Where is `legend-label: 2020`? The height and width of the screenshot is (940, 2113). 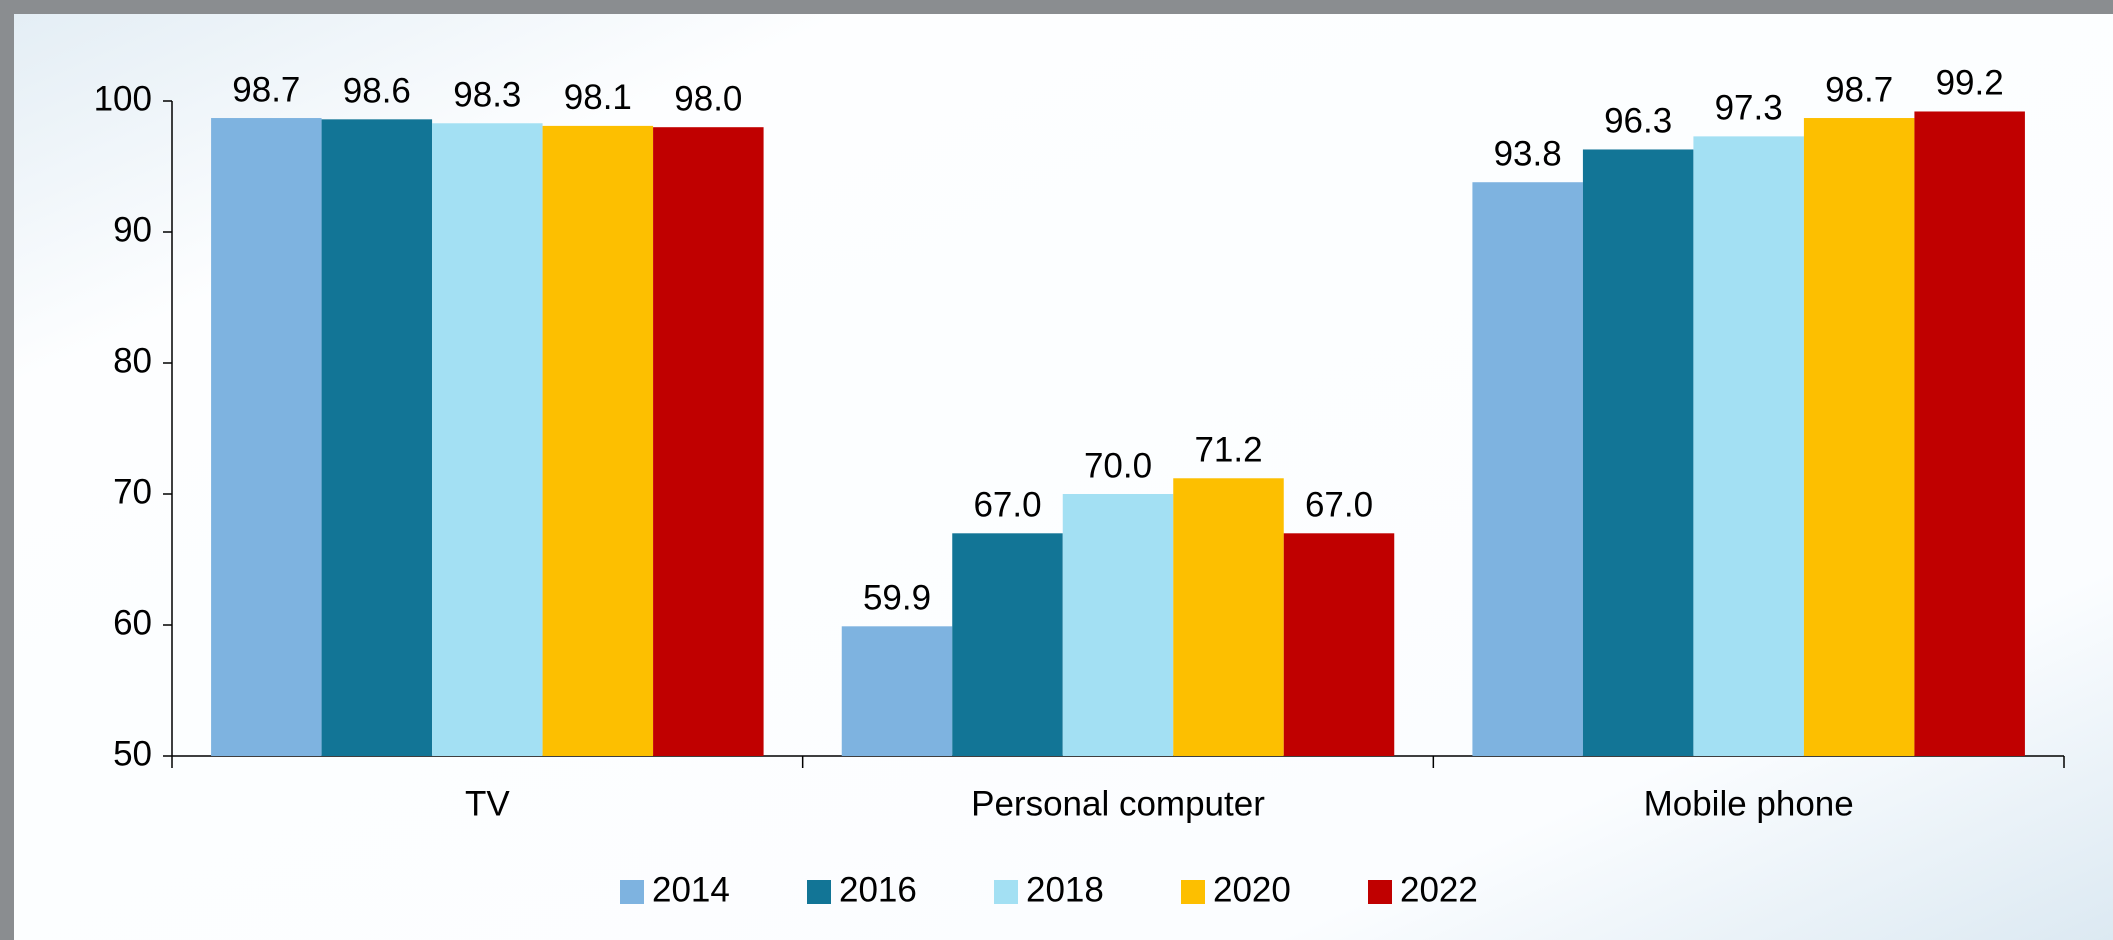 legend-label: 2020 is located at coordinates (1252, 889).